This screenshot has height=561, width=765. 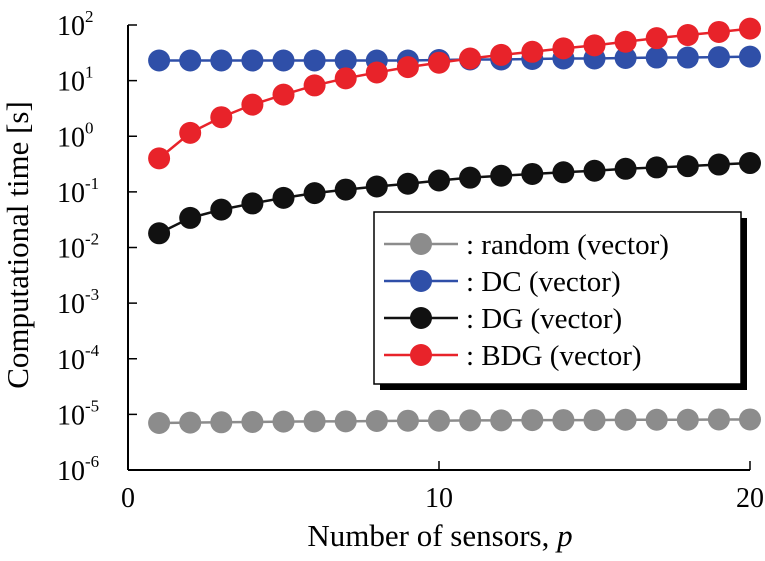 What do you see at coordinates (17, 245) in the screenshot?
I see `y-axis-label: Computational time [s]` at bounding box center [17, 245].